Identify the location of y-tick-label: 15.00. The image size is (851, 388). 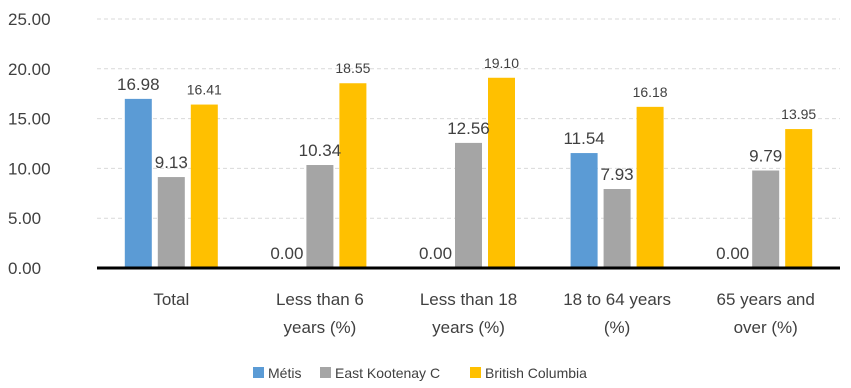
(29, 119).